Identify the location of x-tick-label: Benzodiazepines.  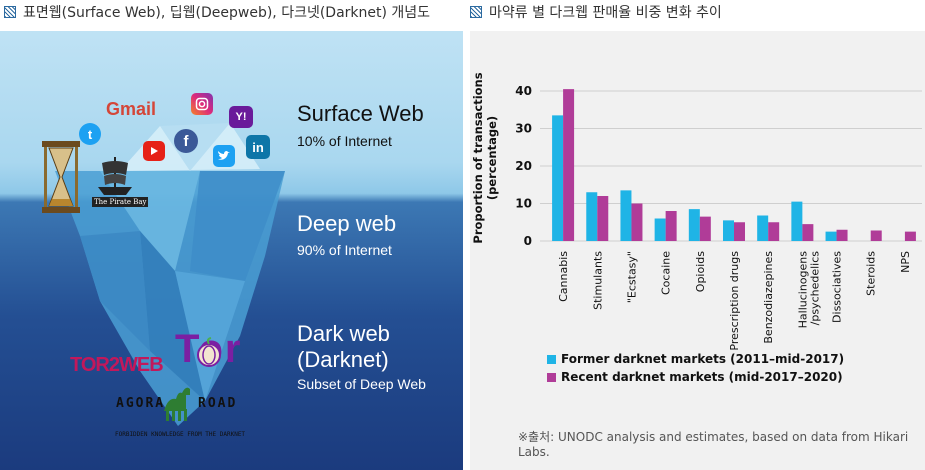
(768, 297).